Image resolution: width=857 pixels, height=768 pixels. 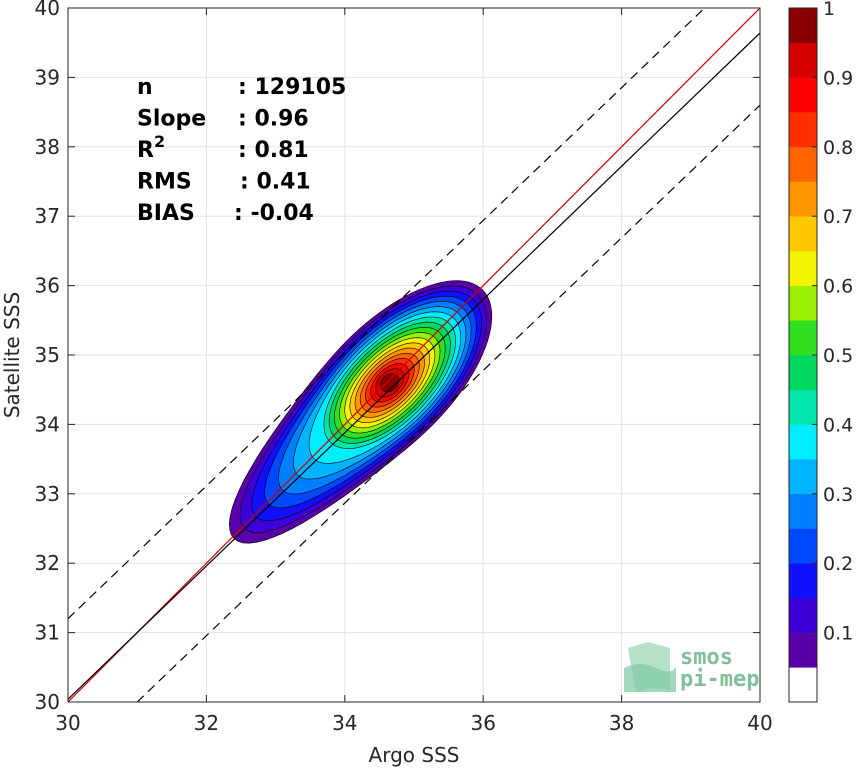 I want to click on stat-key-n: n, so click(x=145, y=87).